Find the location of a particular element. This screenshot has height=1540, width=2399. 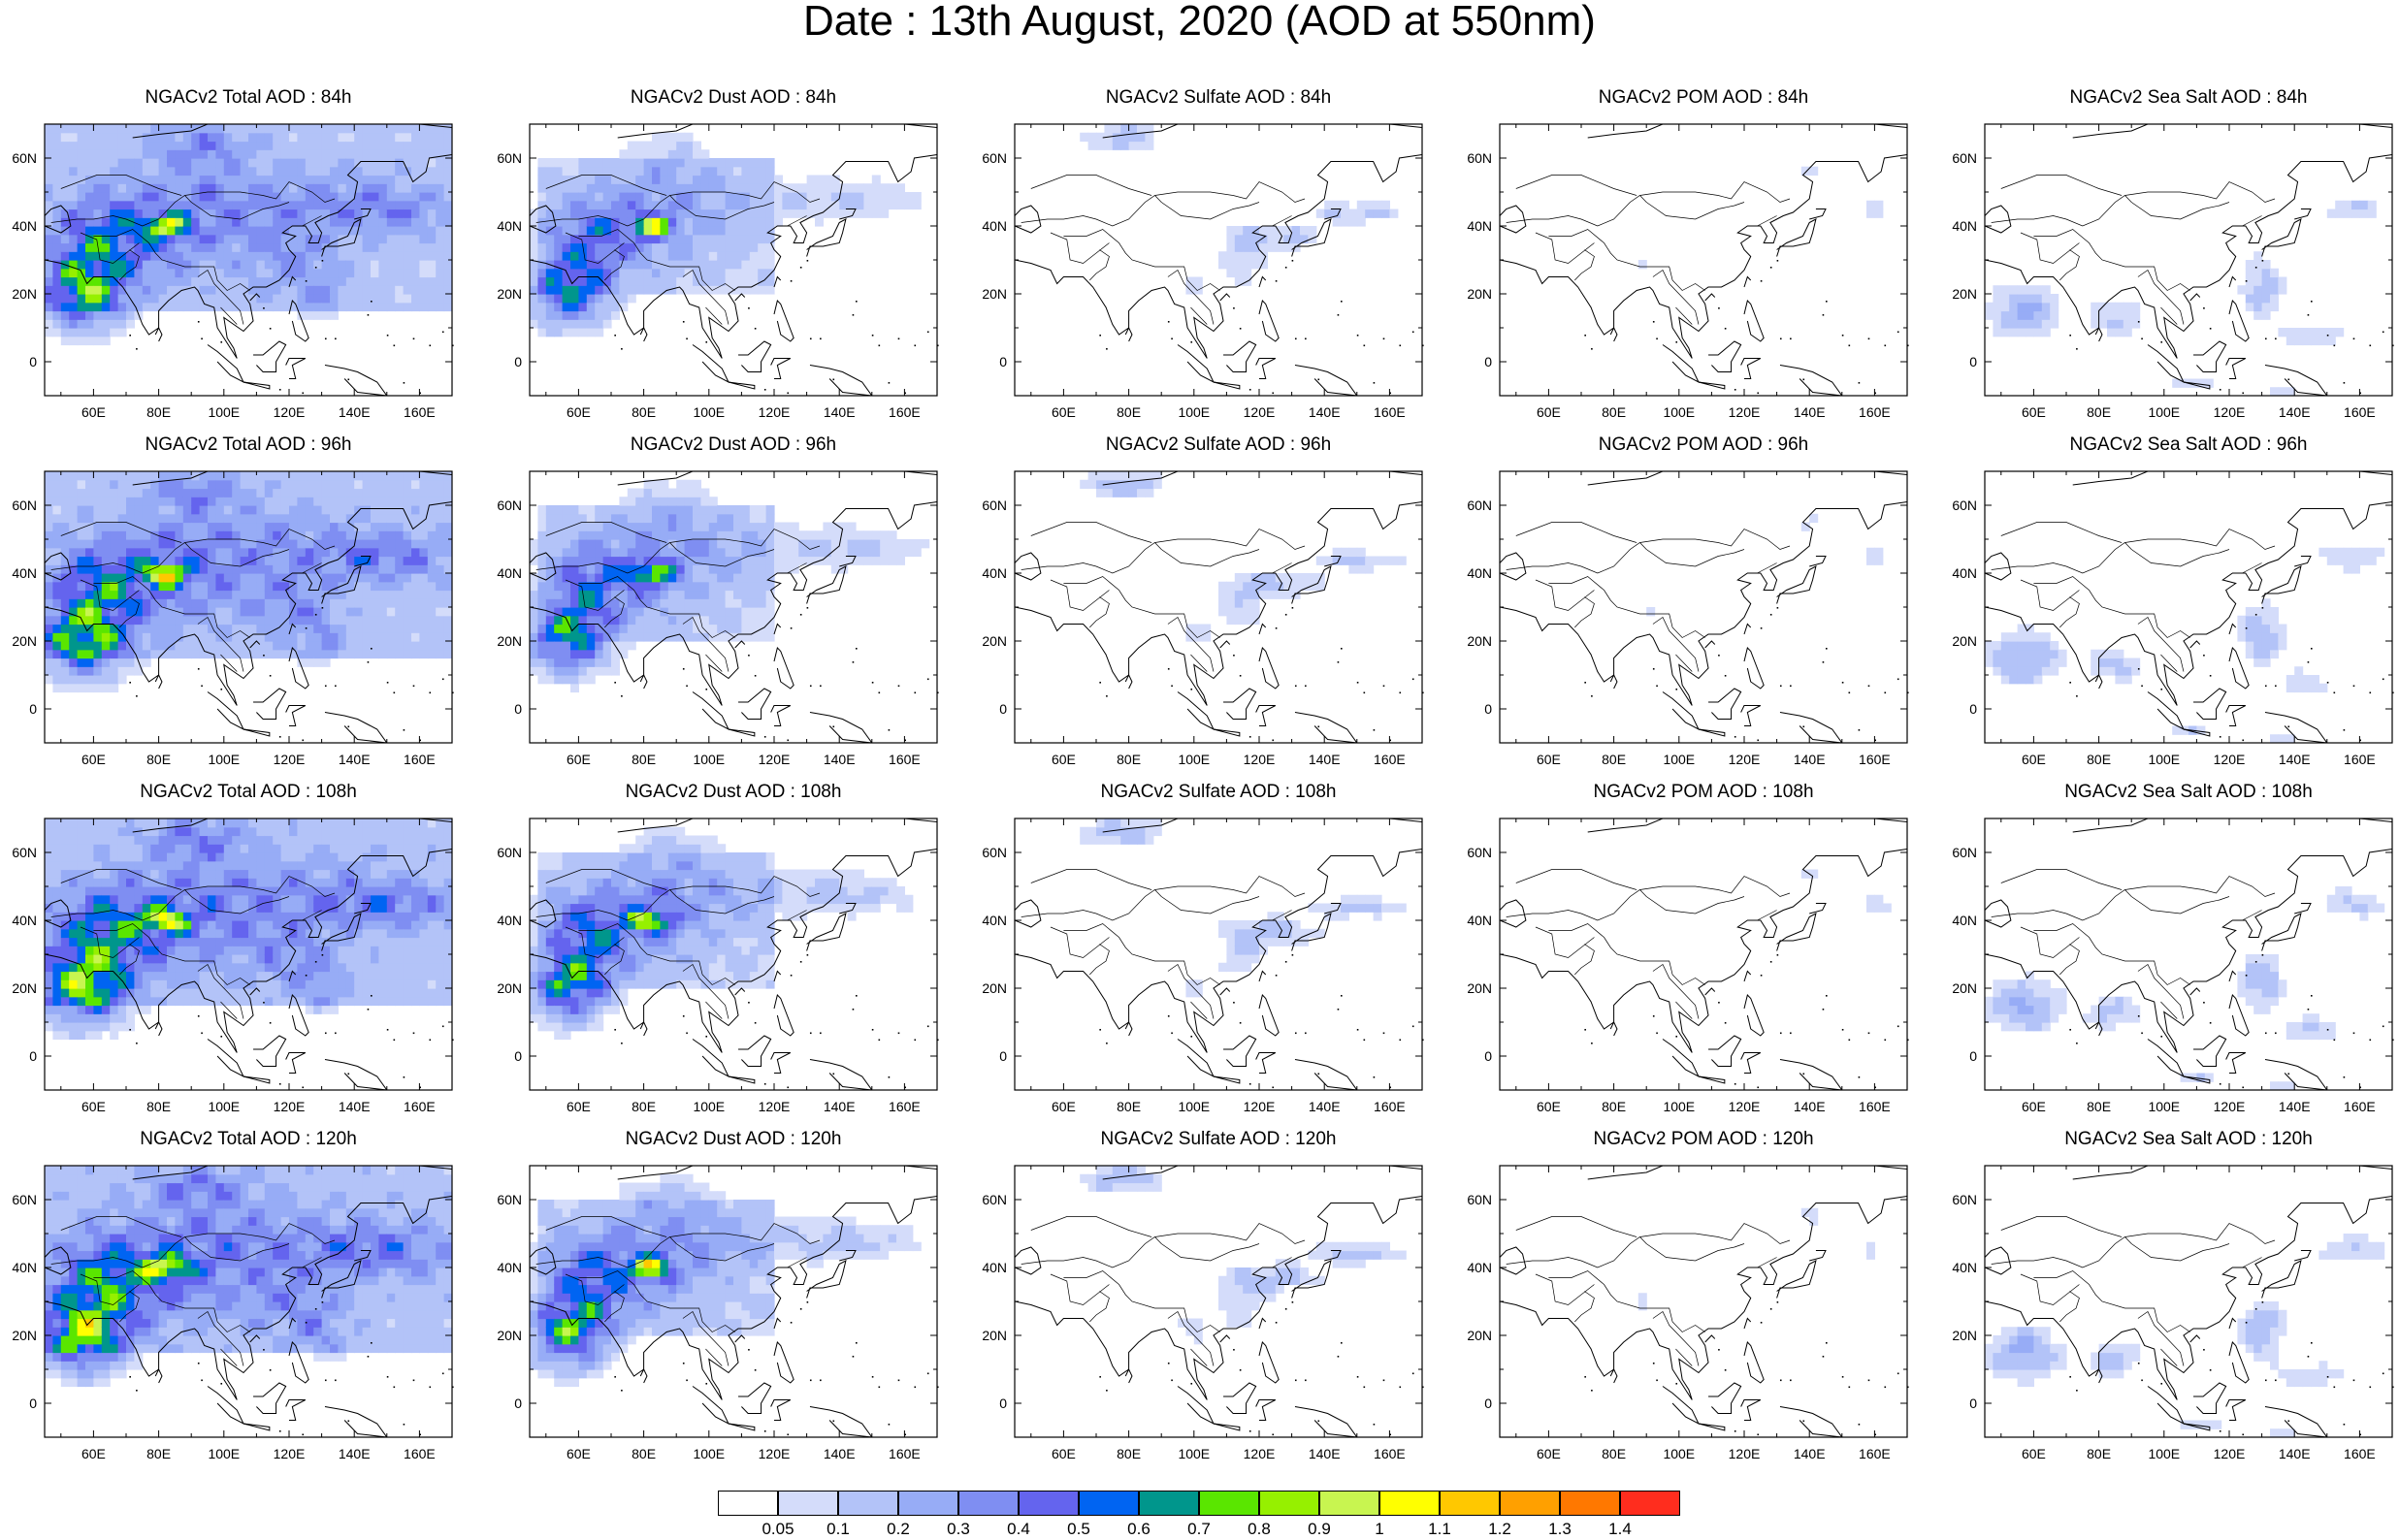

panel-title: NGACv2 Sea Salt AOD : 96h is located at coordinates (2188, 445).